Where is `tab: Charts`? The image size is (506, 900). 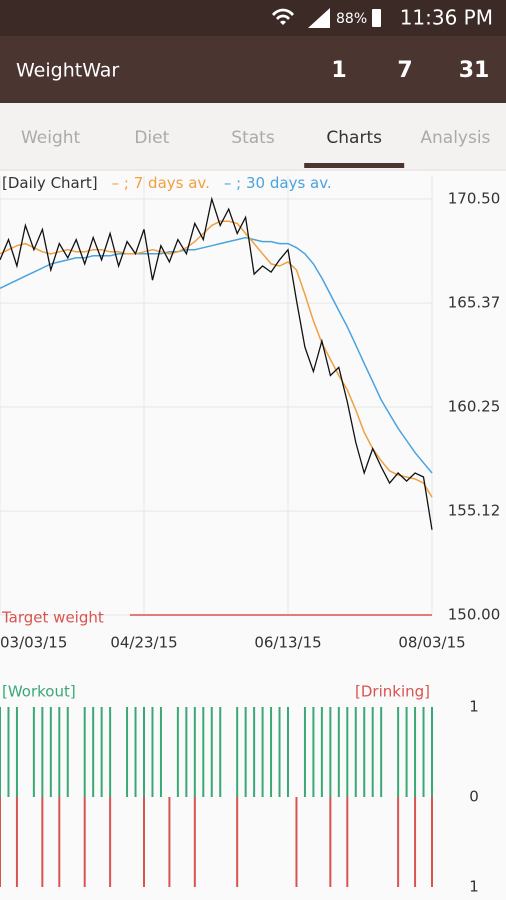
tab: Charts is located at coordinates (354, 138).